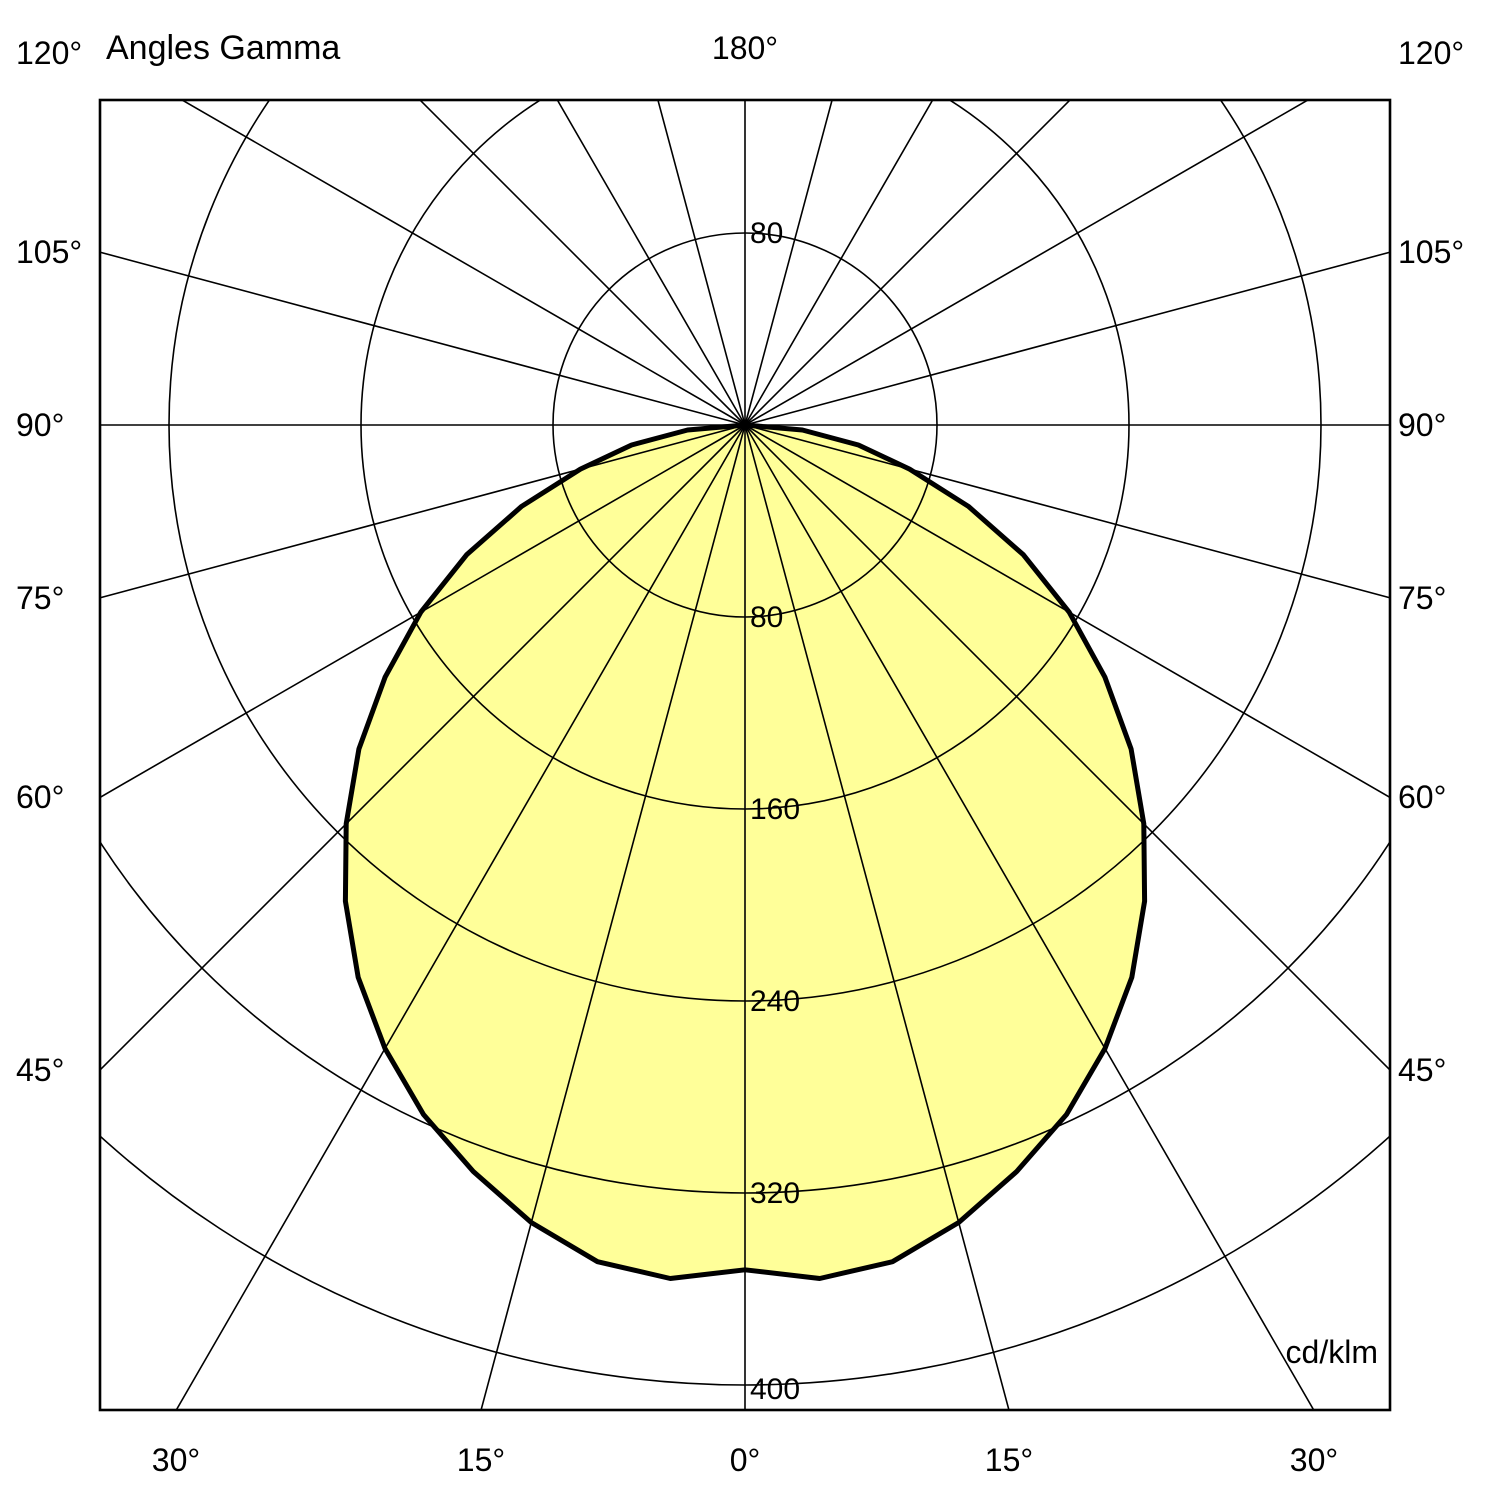 Image resolution: width=1490 pixels, height=1490 pixels. What do you see at coordinates (745, 1460) in the screenshot?
I see `gamma-axis-label-bottom-2: 0°` at bounding box center [745, 1460].